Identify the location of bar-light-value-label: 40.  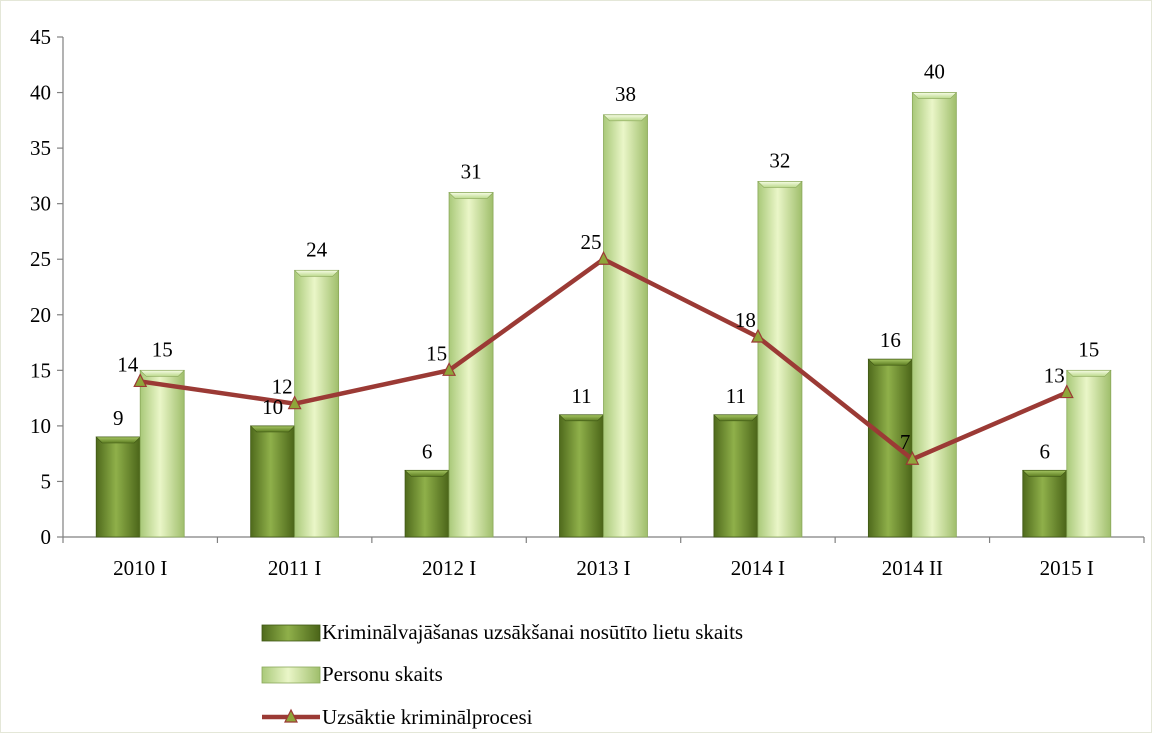
(934, 72).